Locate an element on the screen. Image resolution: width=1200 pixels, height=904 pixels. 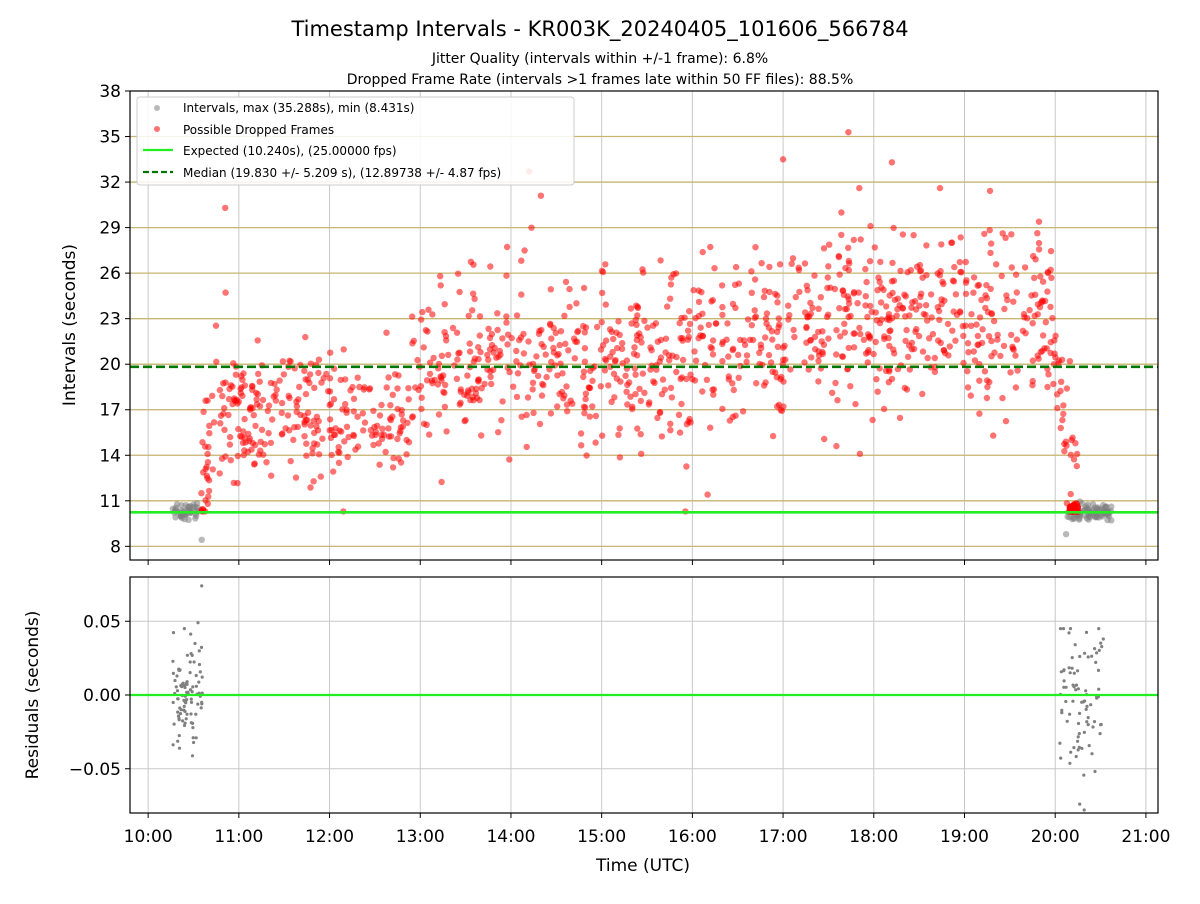
dropped-frame-outlier is located at coordinates (859, 188).